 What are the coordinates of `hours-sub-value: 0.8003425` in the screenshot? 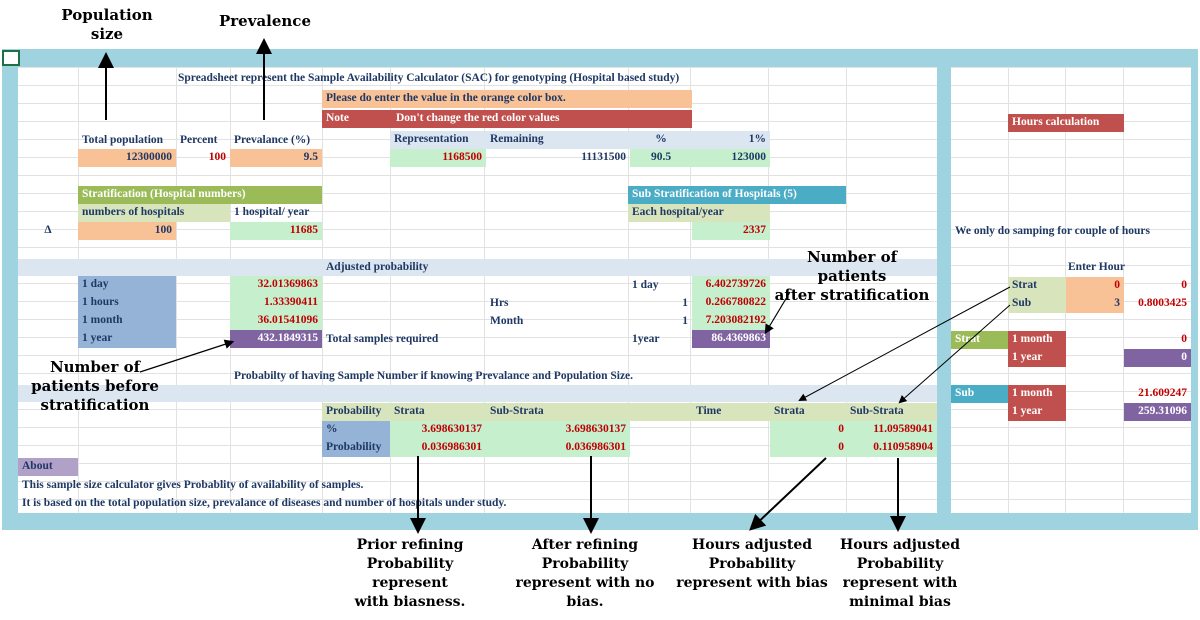 It's located at (1162, 303).